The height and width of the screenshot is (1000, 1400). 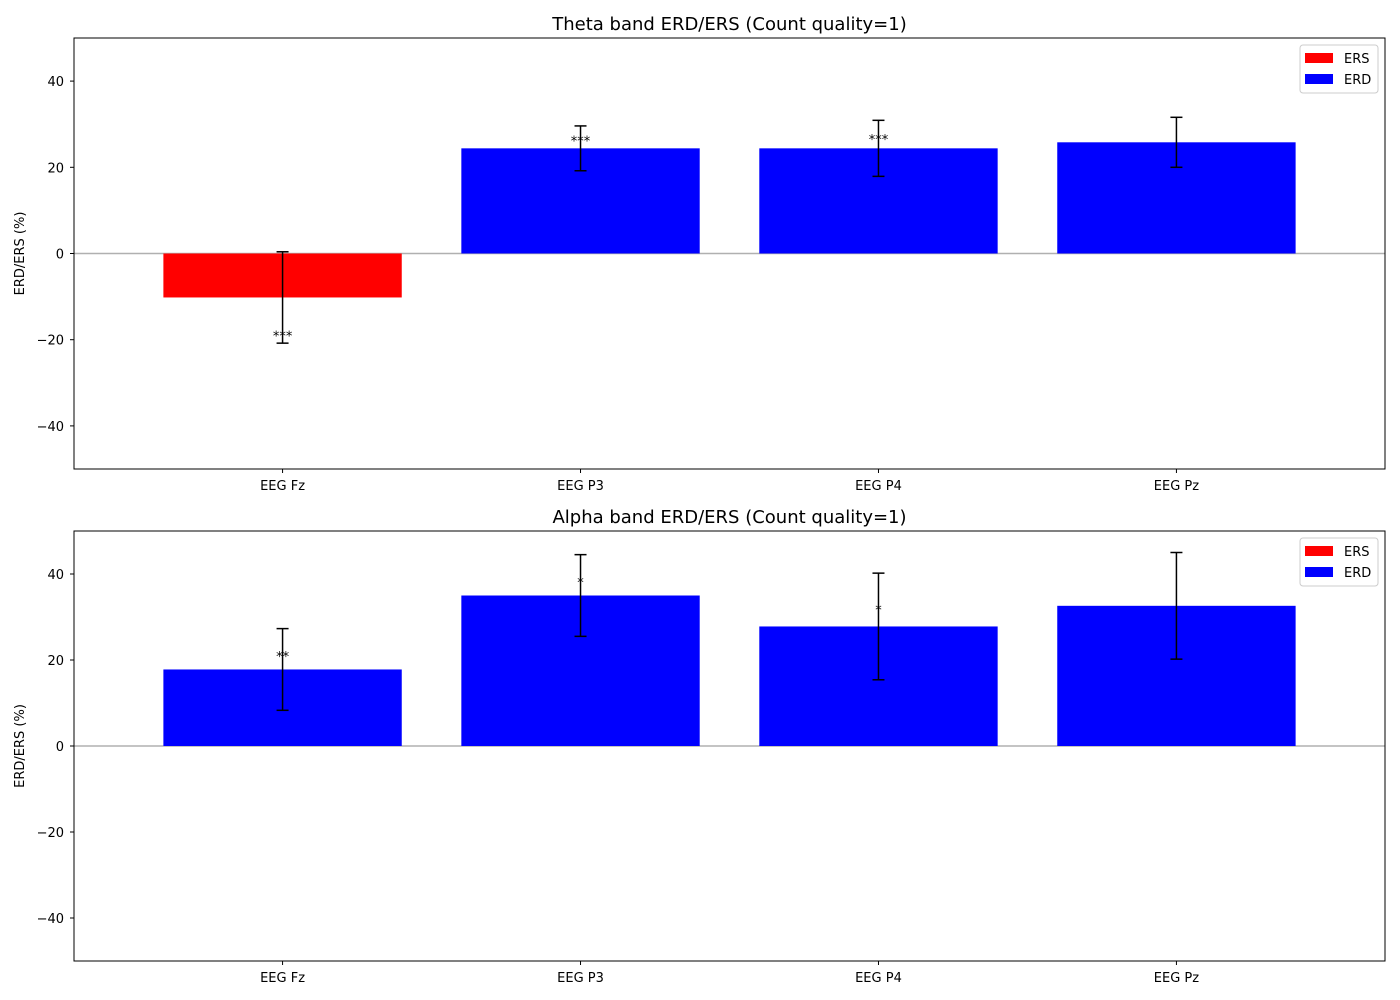 What do you see at coordinates (728, 24) in the screenshot?
I see `chart-title: Theta band ERD/ERS (Count quality=1)` at bounding box center [728, 24].